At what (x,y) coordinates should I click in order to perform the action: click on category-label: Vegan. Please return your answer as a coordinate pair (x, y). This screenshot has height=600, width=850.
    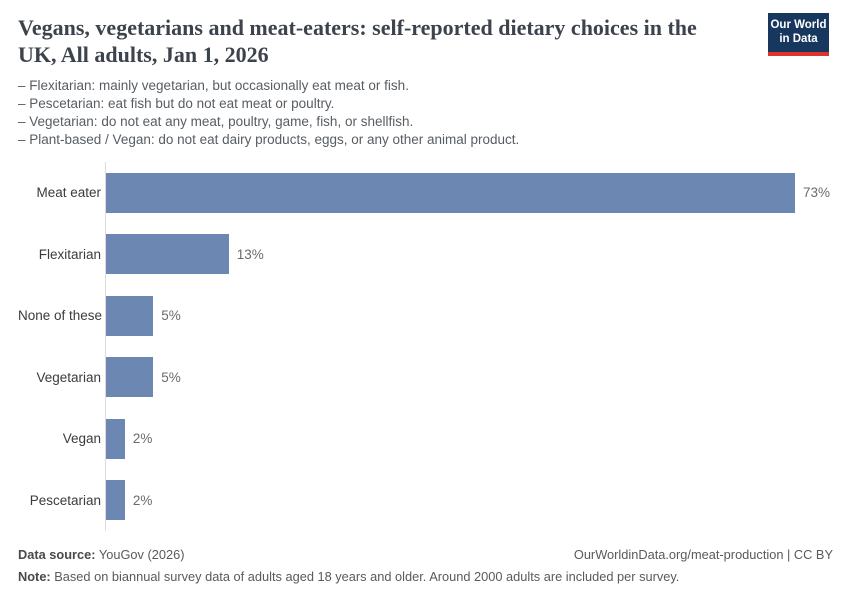
    Looking at the image, I should click on (81, 439).